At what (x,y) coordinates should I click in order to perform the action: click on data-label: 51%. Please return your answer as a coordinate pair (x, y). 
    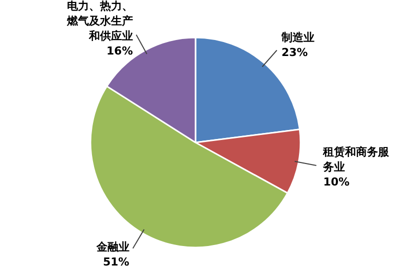
    Looking at the image, I should click on (116, 261).